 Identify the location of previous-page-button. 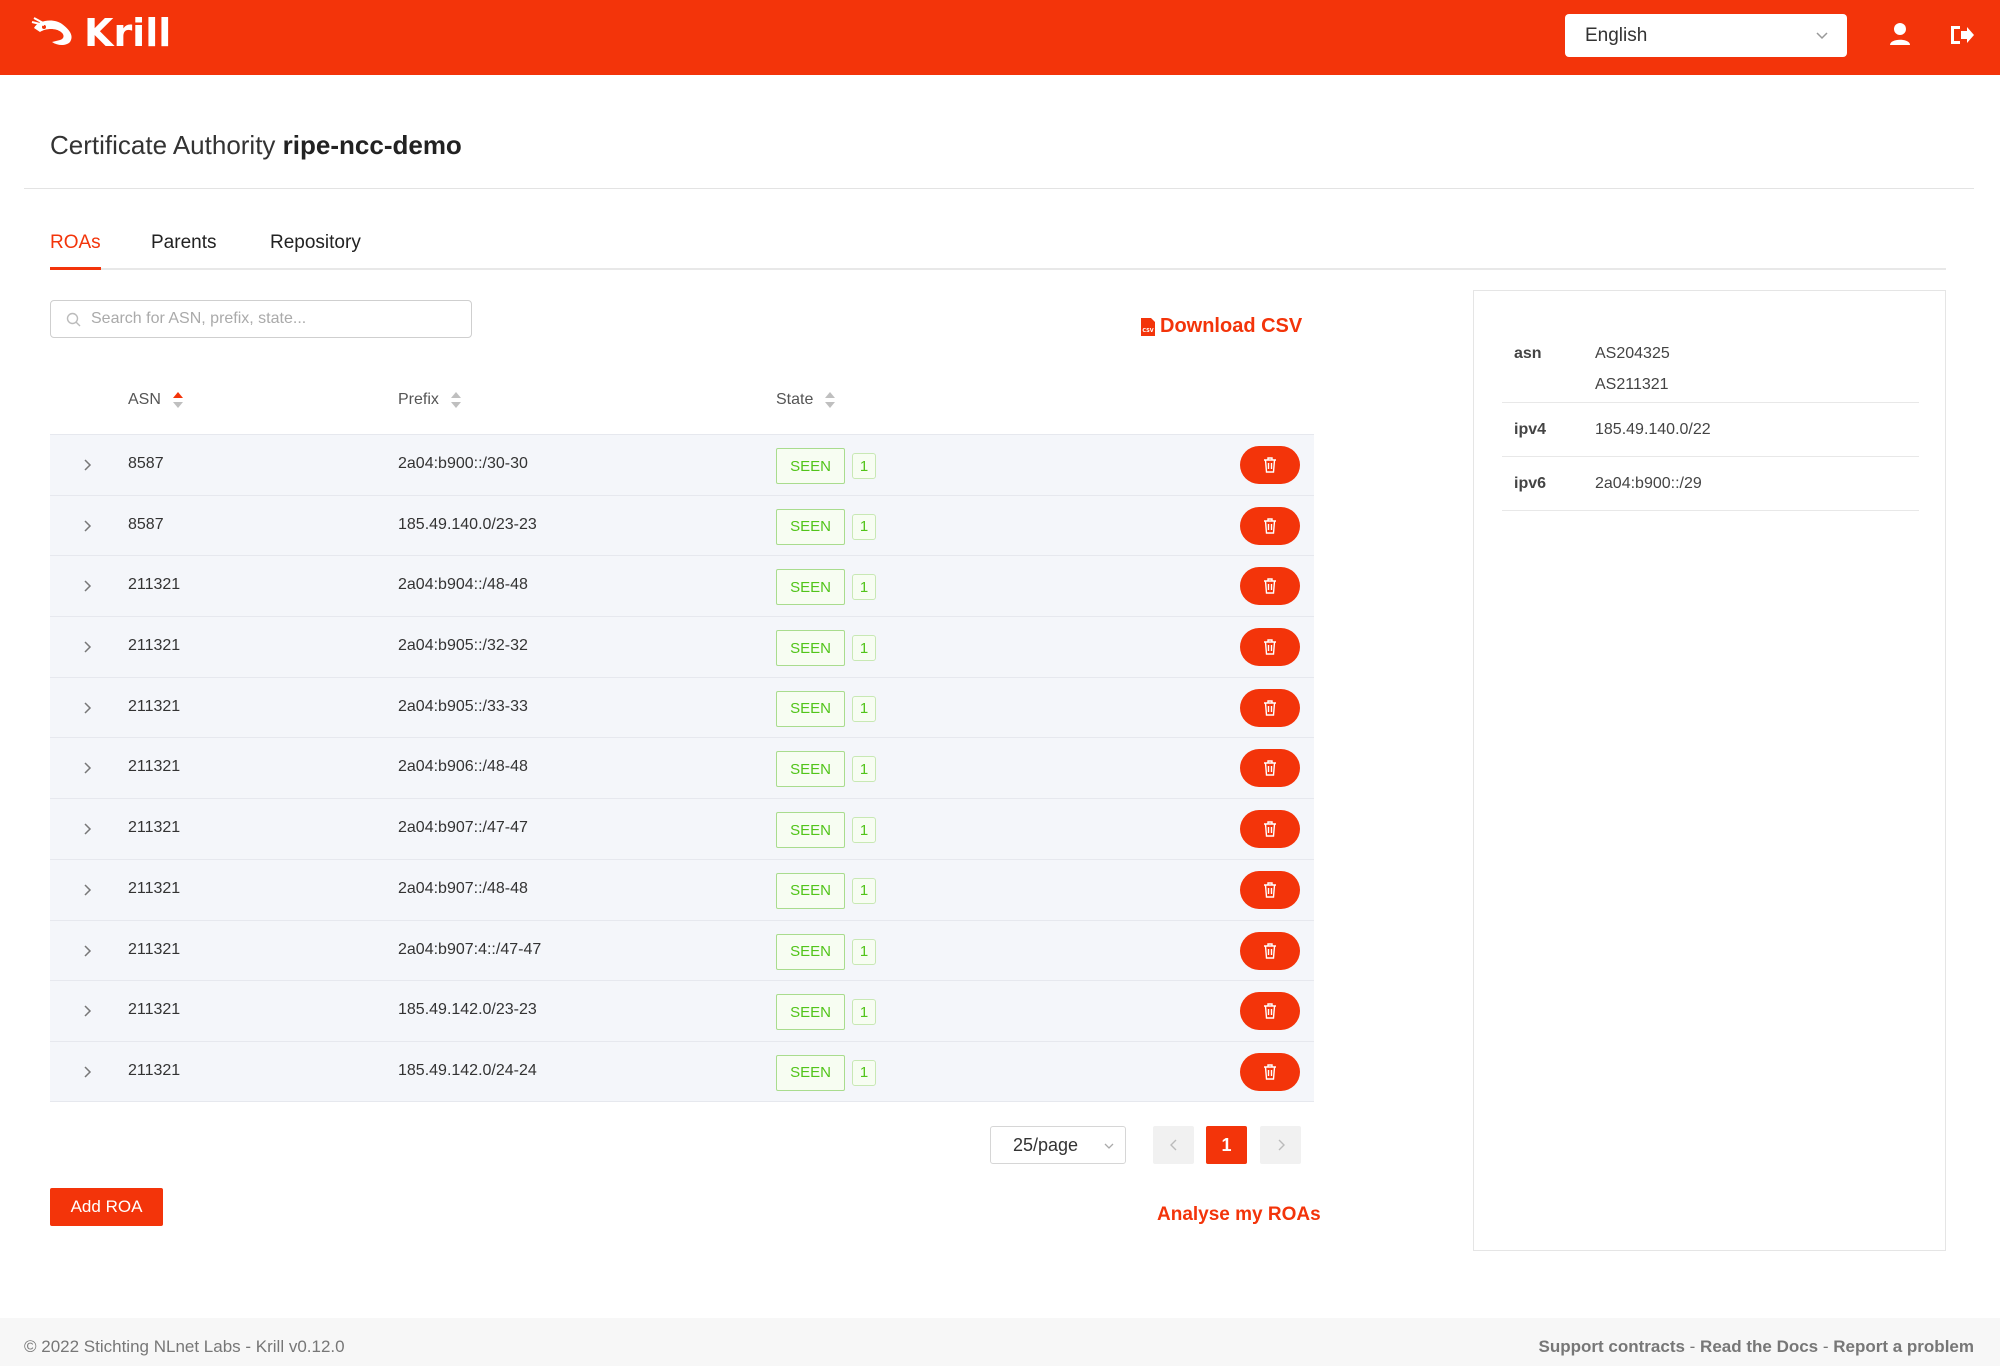
(1173, 1145).